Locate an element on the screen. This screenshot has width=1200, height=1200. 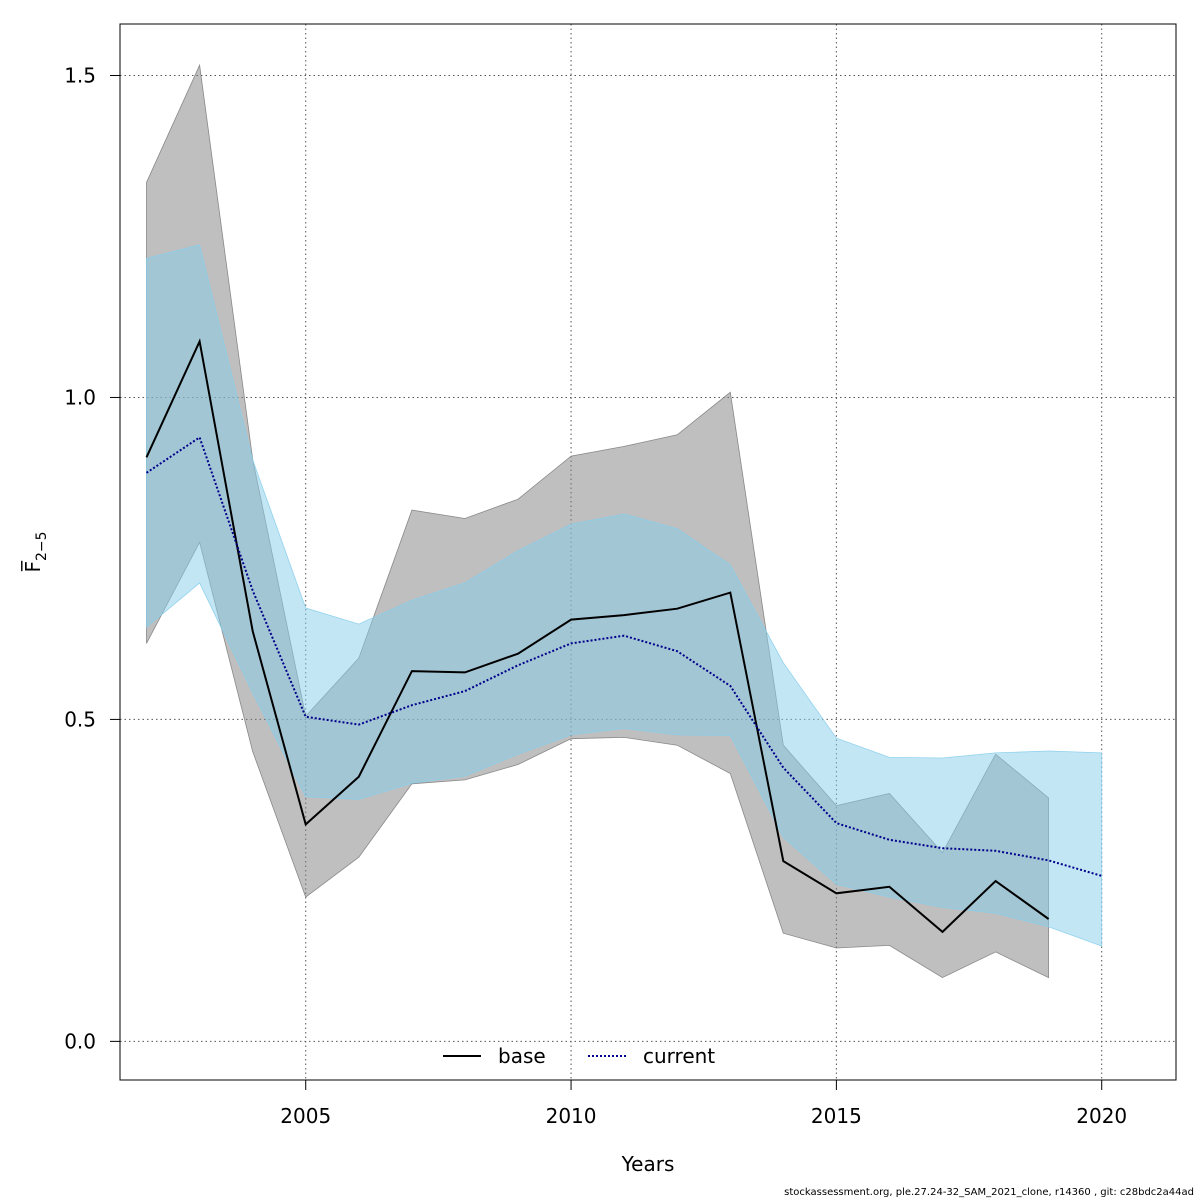
y-axis-title-main: F̅ is located at coordinates (32, 566).